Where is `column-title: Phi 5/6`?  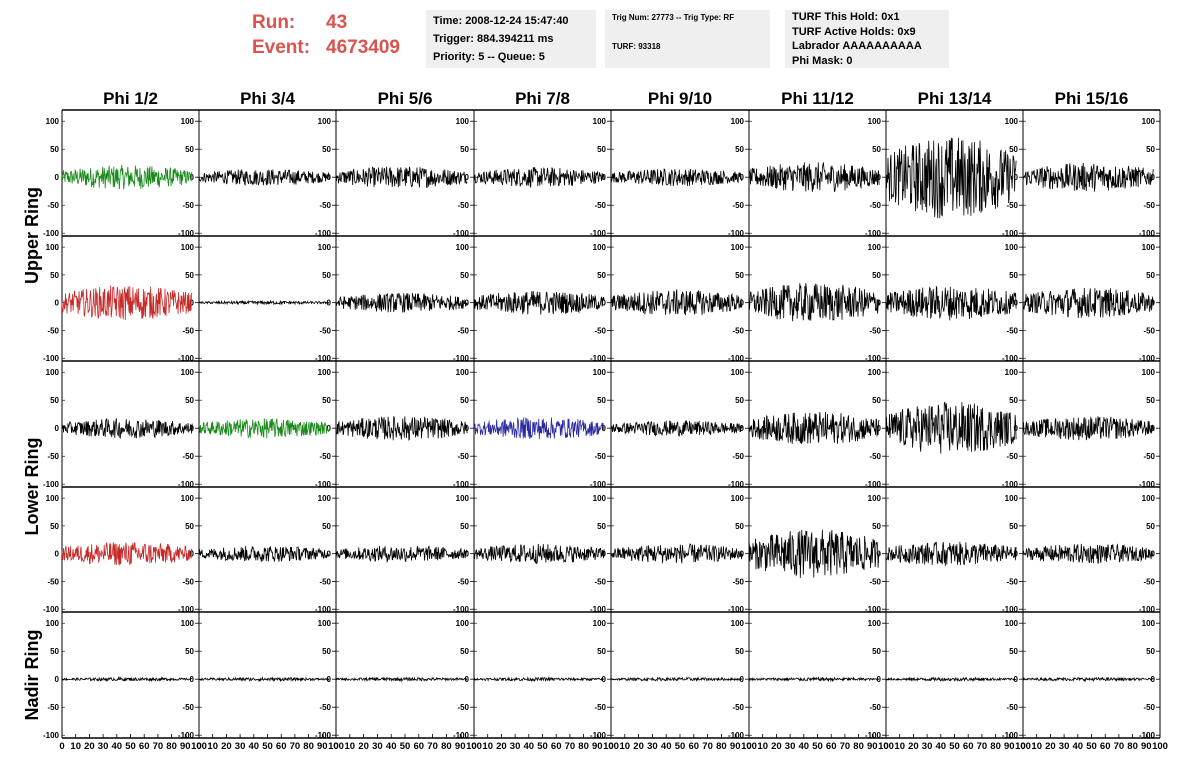
column-title: Phi 5/6 is located at coordinates (405, 98).